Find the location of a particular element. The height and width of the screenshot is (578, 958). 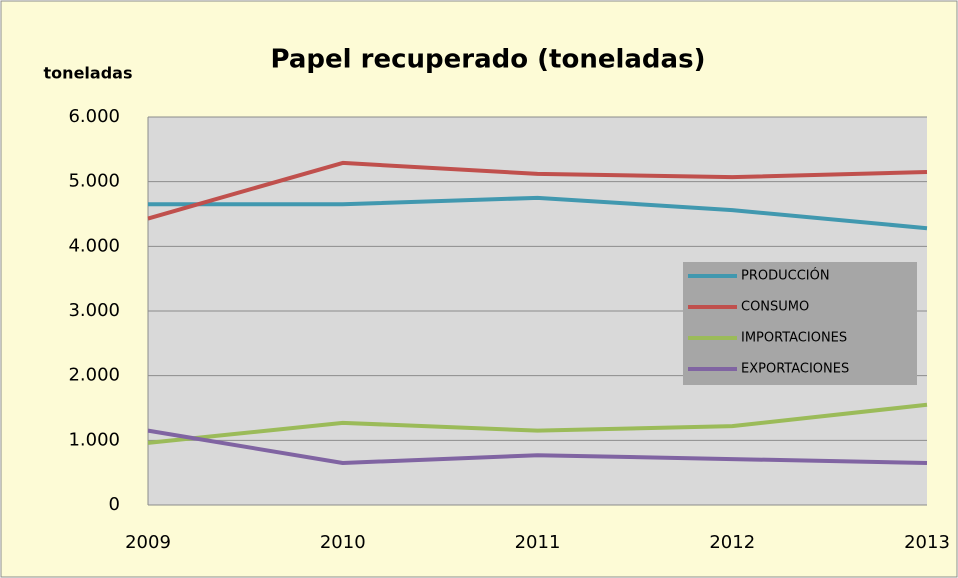

y-axis-label: toneladas is located at coordinates (88, 73).